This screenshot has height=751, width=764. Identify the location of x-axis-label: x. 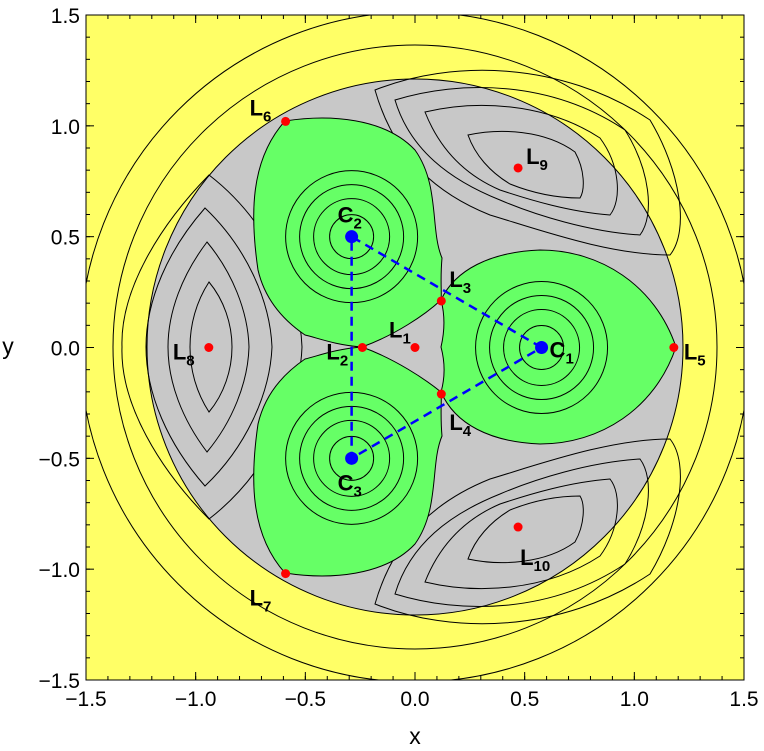
(415, 736).